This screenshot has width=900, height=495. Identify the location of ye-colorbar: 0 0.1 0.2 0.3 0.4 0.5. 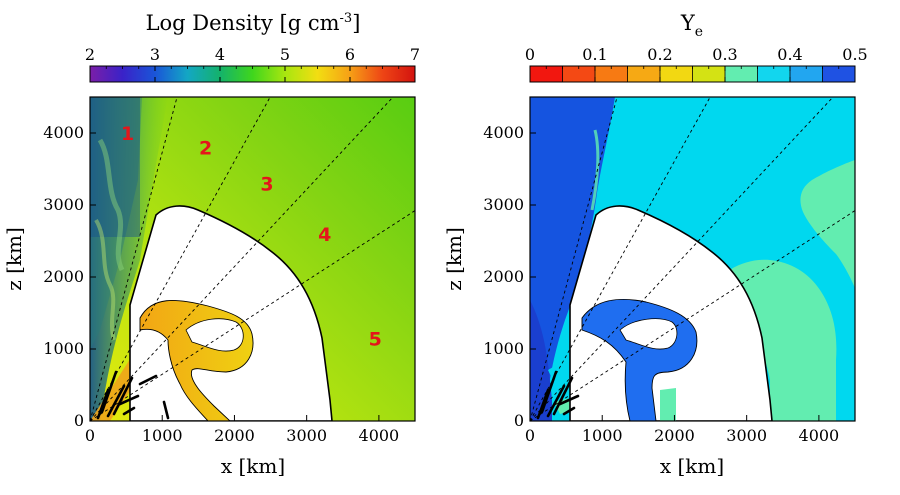
(696, 64).